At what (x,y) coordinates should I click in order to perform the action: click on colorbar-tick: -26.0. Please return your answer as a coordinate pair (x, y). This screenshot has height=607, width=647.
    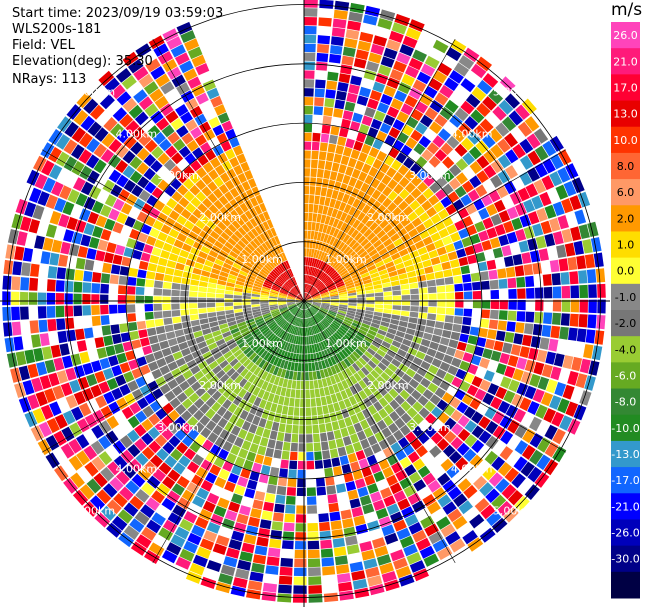
    Looking at the image, I should click on (625, 533).